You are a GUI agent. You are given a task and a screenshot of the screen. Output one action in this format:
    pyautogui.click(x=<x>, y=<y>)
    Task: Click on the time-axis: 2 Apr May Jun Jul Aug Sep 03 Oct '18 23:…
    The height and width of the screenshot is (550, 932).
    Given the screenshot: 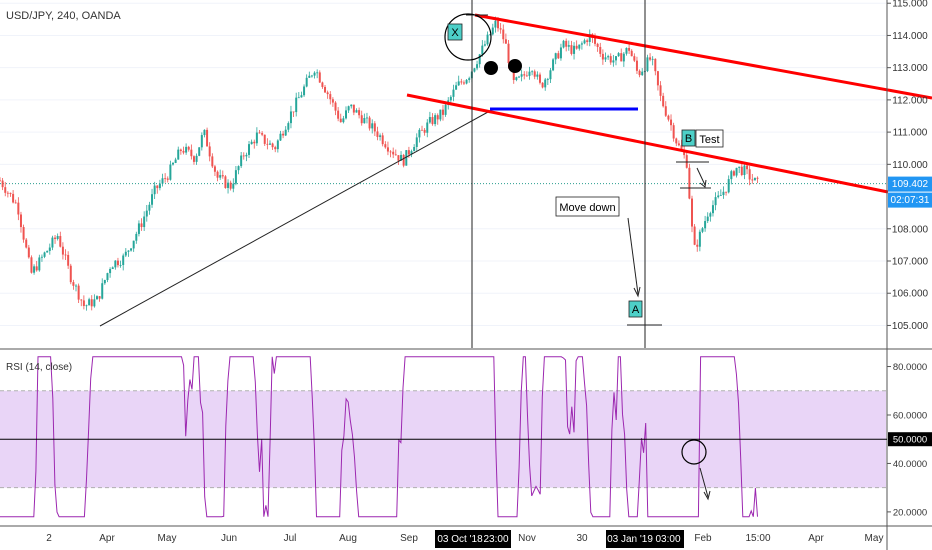 What is the action you would take?
    pyautogui.click(x=466, y=536)
    